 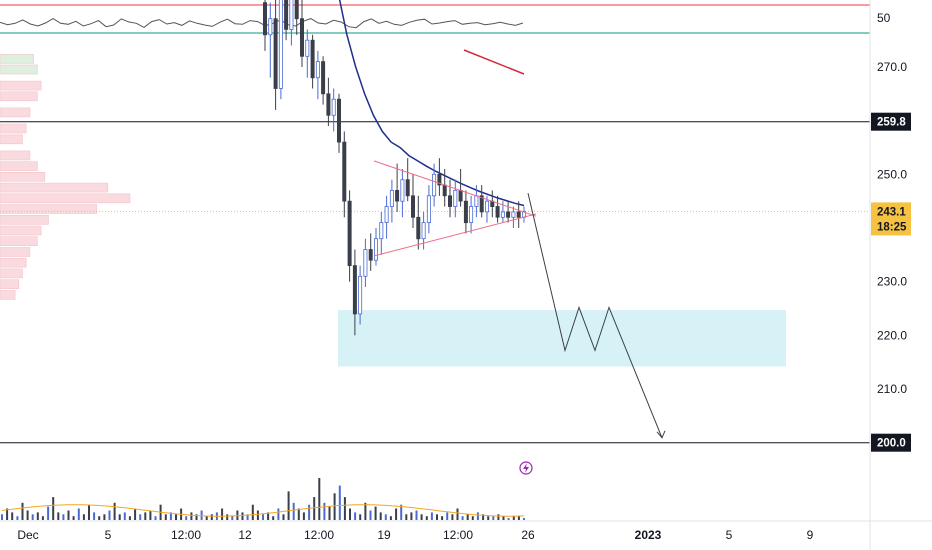 What do you see at coordinates (892, 227) in the screenshot?
I see `countdown-label: 18:25` at bounding box center [892, 227].